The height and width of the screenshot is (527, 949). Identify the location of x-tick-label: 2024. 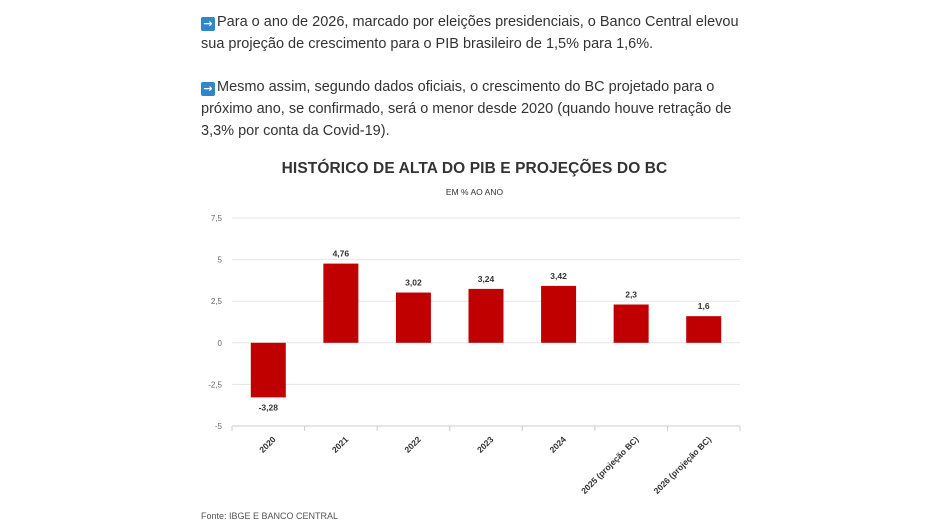
(558, 444).